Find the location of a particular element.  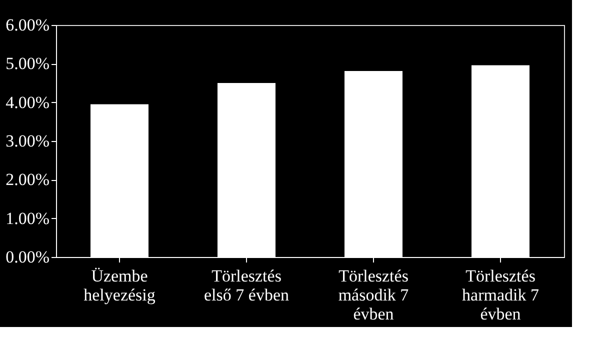

y-tick-label: 4.00% is located at coordinates (28, 102).